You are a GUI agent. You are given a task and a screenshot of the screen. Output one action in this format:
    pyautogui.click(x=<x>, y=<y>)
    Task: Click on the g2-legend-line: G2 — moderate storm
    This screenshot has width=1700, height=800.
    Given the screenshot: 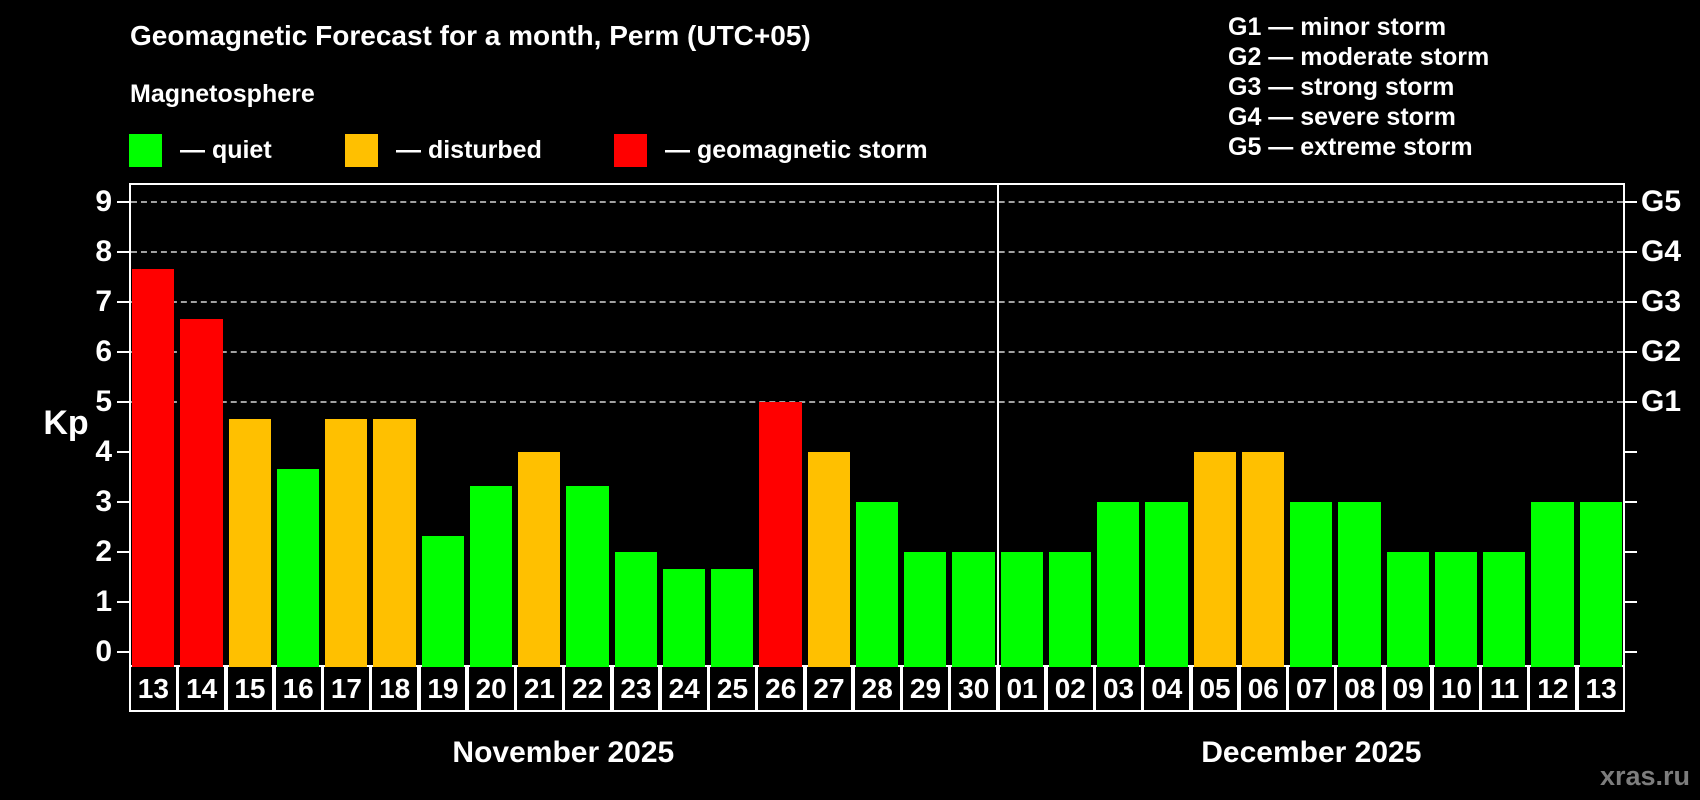 What is the action you would take?
    pyautogui.click(x=1359, y=57)
    